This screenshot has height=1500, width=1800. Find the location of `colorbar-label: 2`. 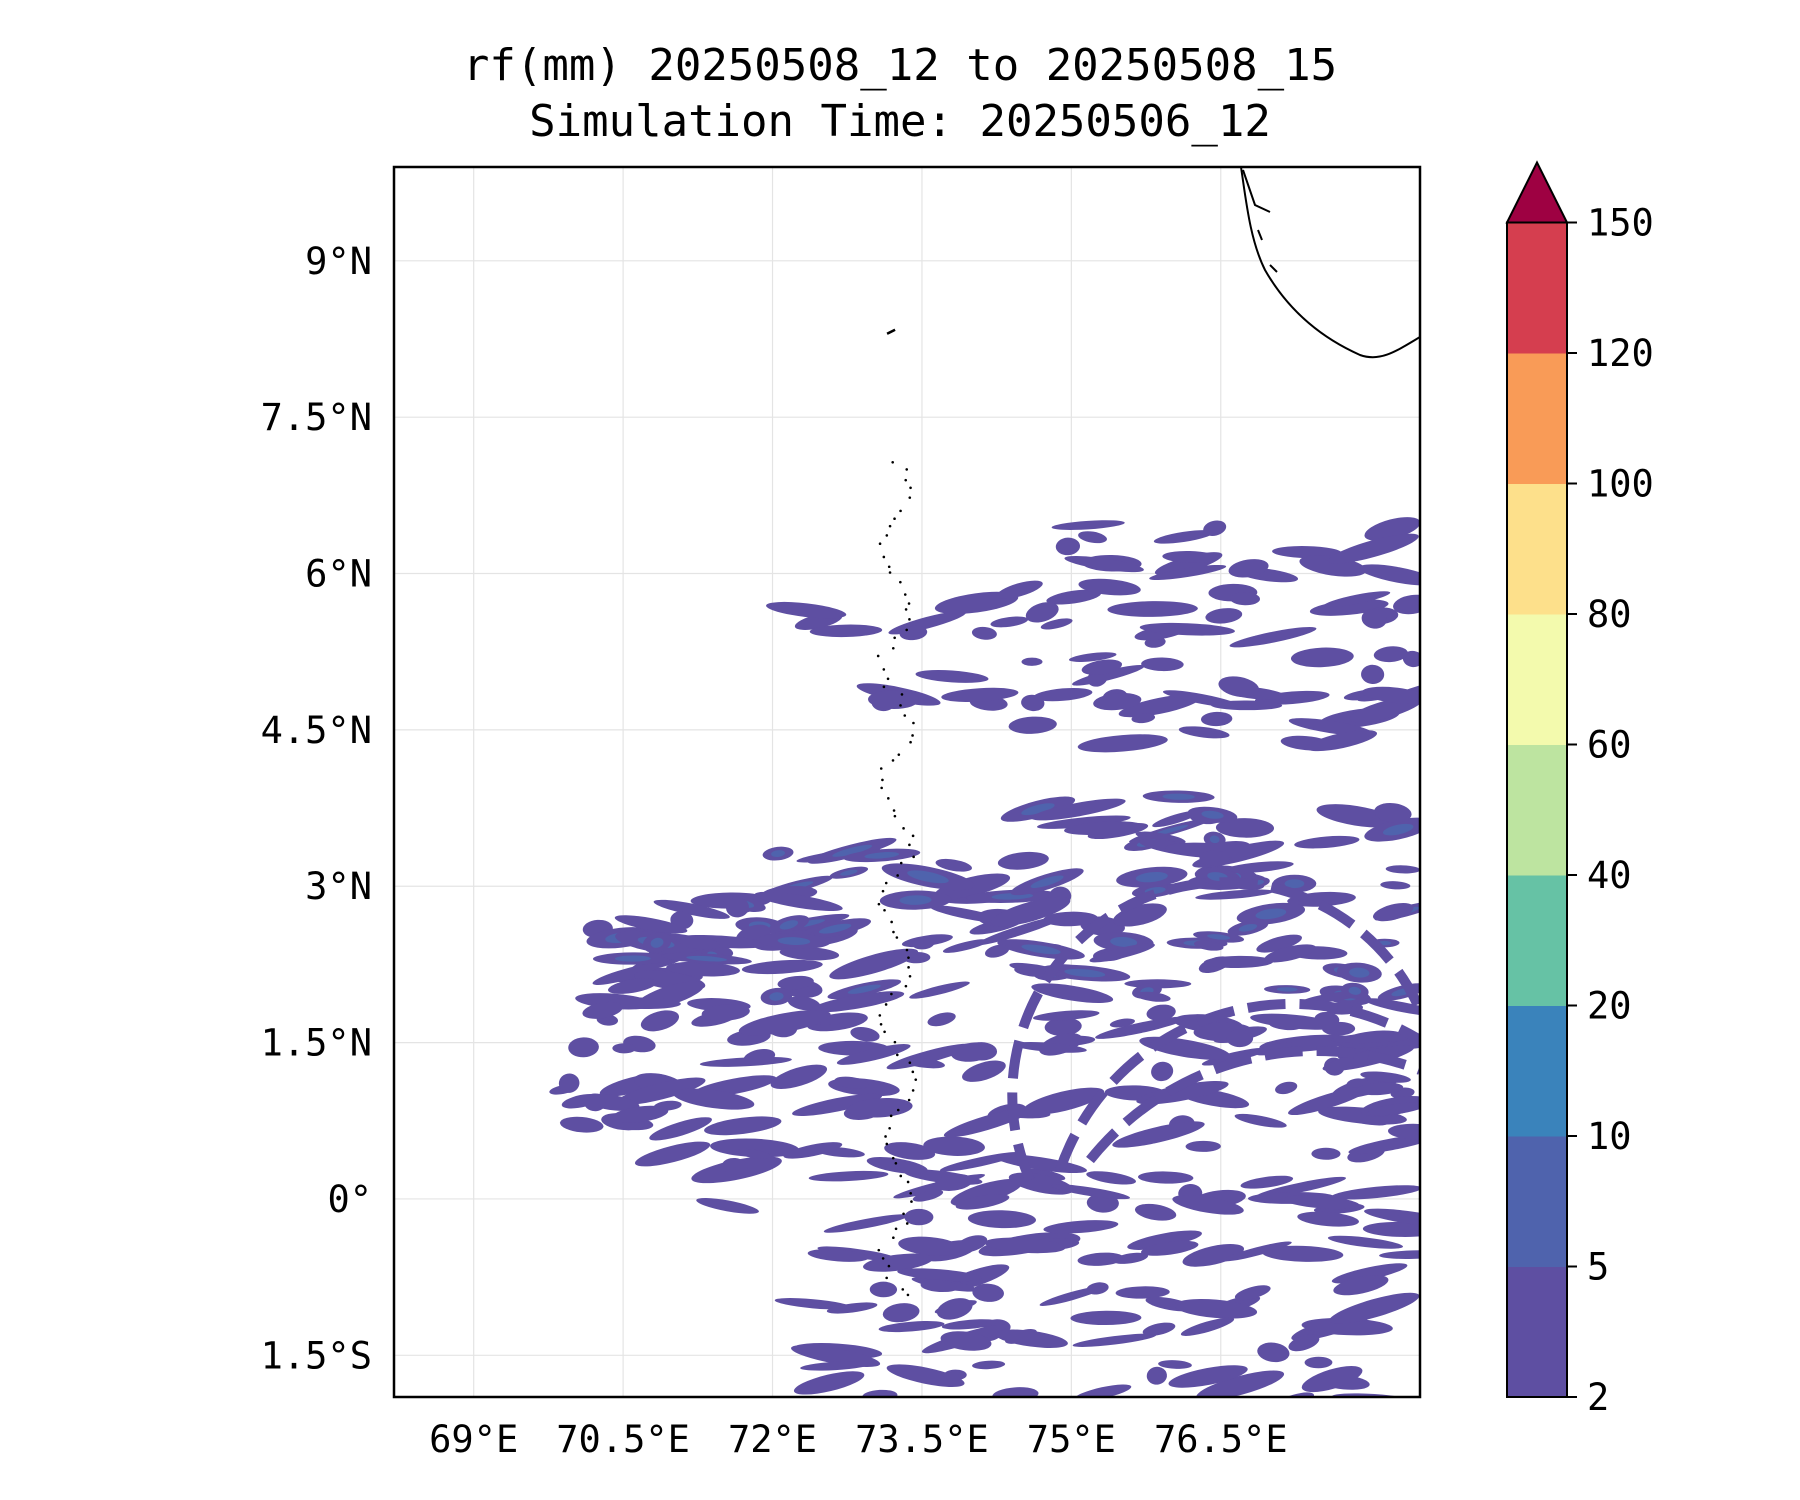

colorbar-label: 2 is located at coordinates (1598, 1397).